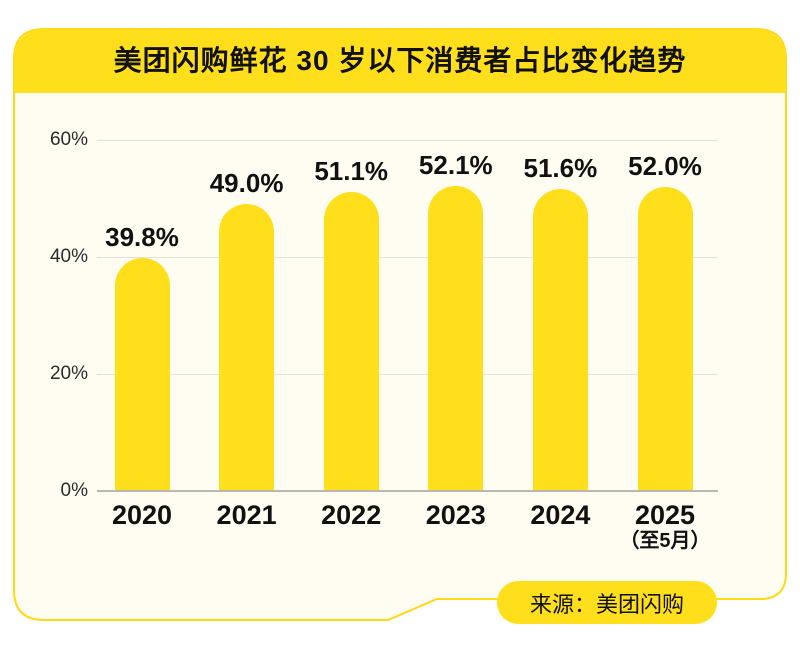 The image size is (800, 648). I want to click on bar-value-label: 52.1%, so click(455, 165).